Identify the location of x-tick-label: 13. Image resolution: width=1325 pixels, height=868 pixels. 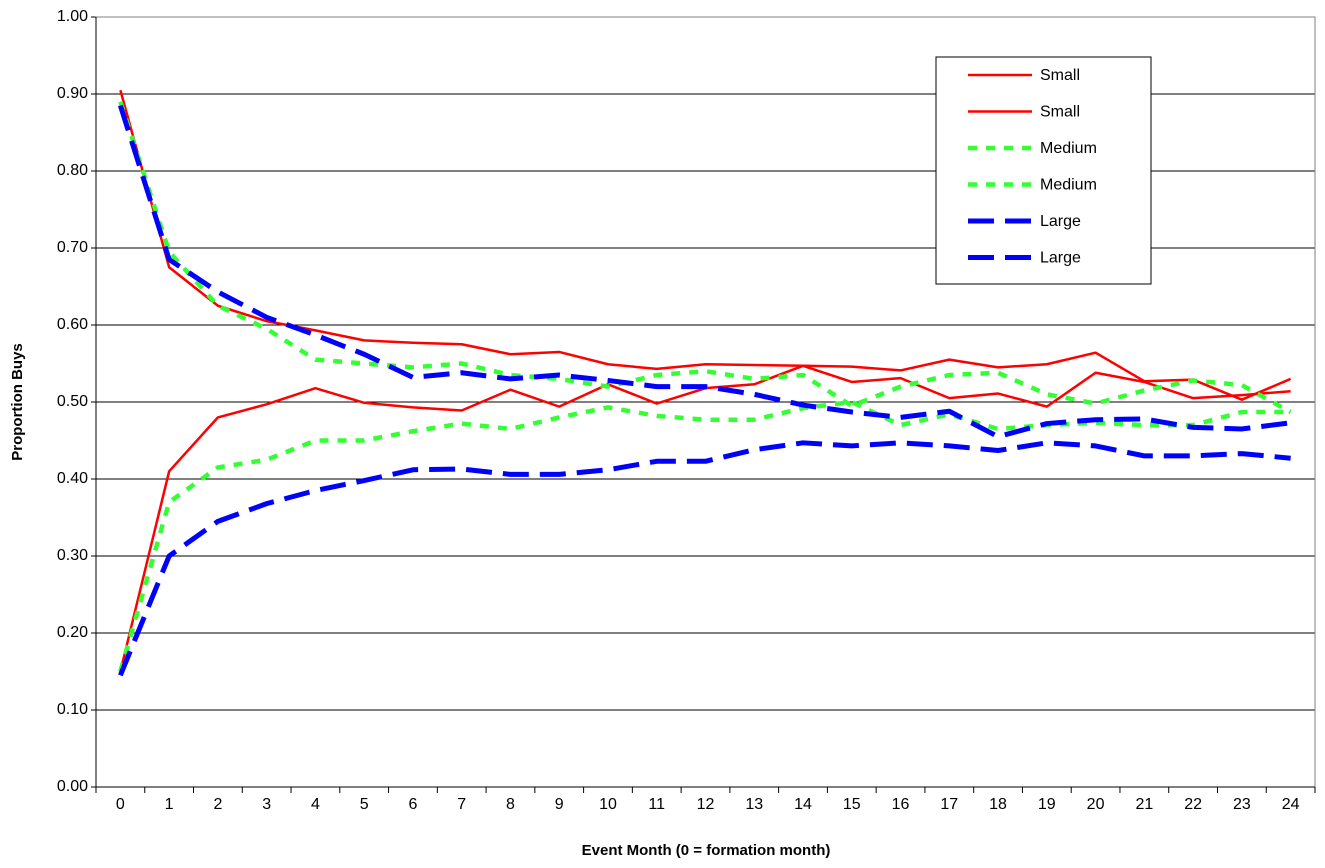
(754, 804).